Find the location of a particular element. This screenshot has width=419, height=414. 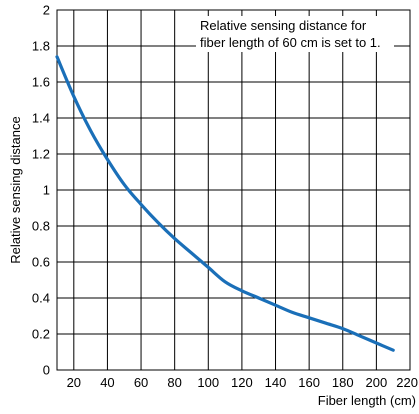

y-tick-label: 2 is located at coordinates (46, 10).